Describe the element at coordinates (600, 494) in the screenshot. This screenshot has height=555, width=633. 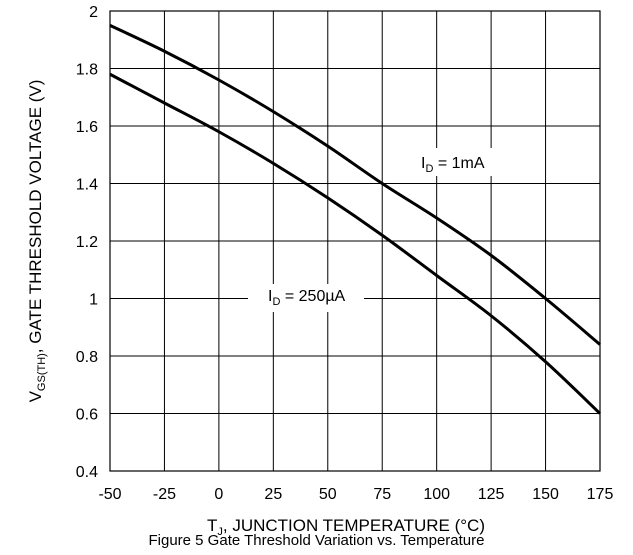
I see `x-tick-label: 175` at that location.